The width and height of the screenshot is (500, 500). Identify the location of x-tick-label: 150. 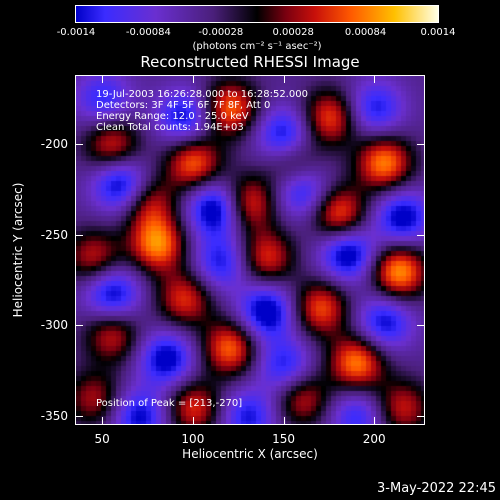
(283, 439).